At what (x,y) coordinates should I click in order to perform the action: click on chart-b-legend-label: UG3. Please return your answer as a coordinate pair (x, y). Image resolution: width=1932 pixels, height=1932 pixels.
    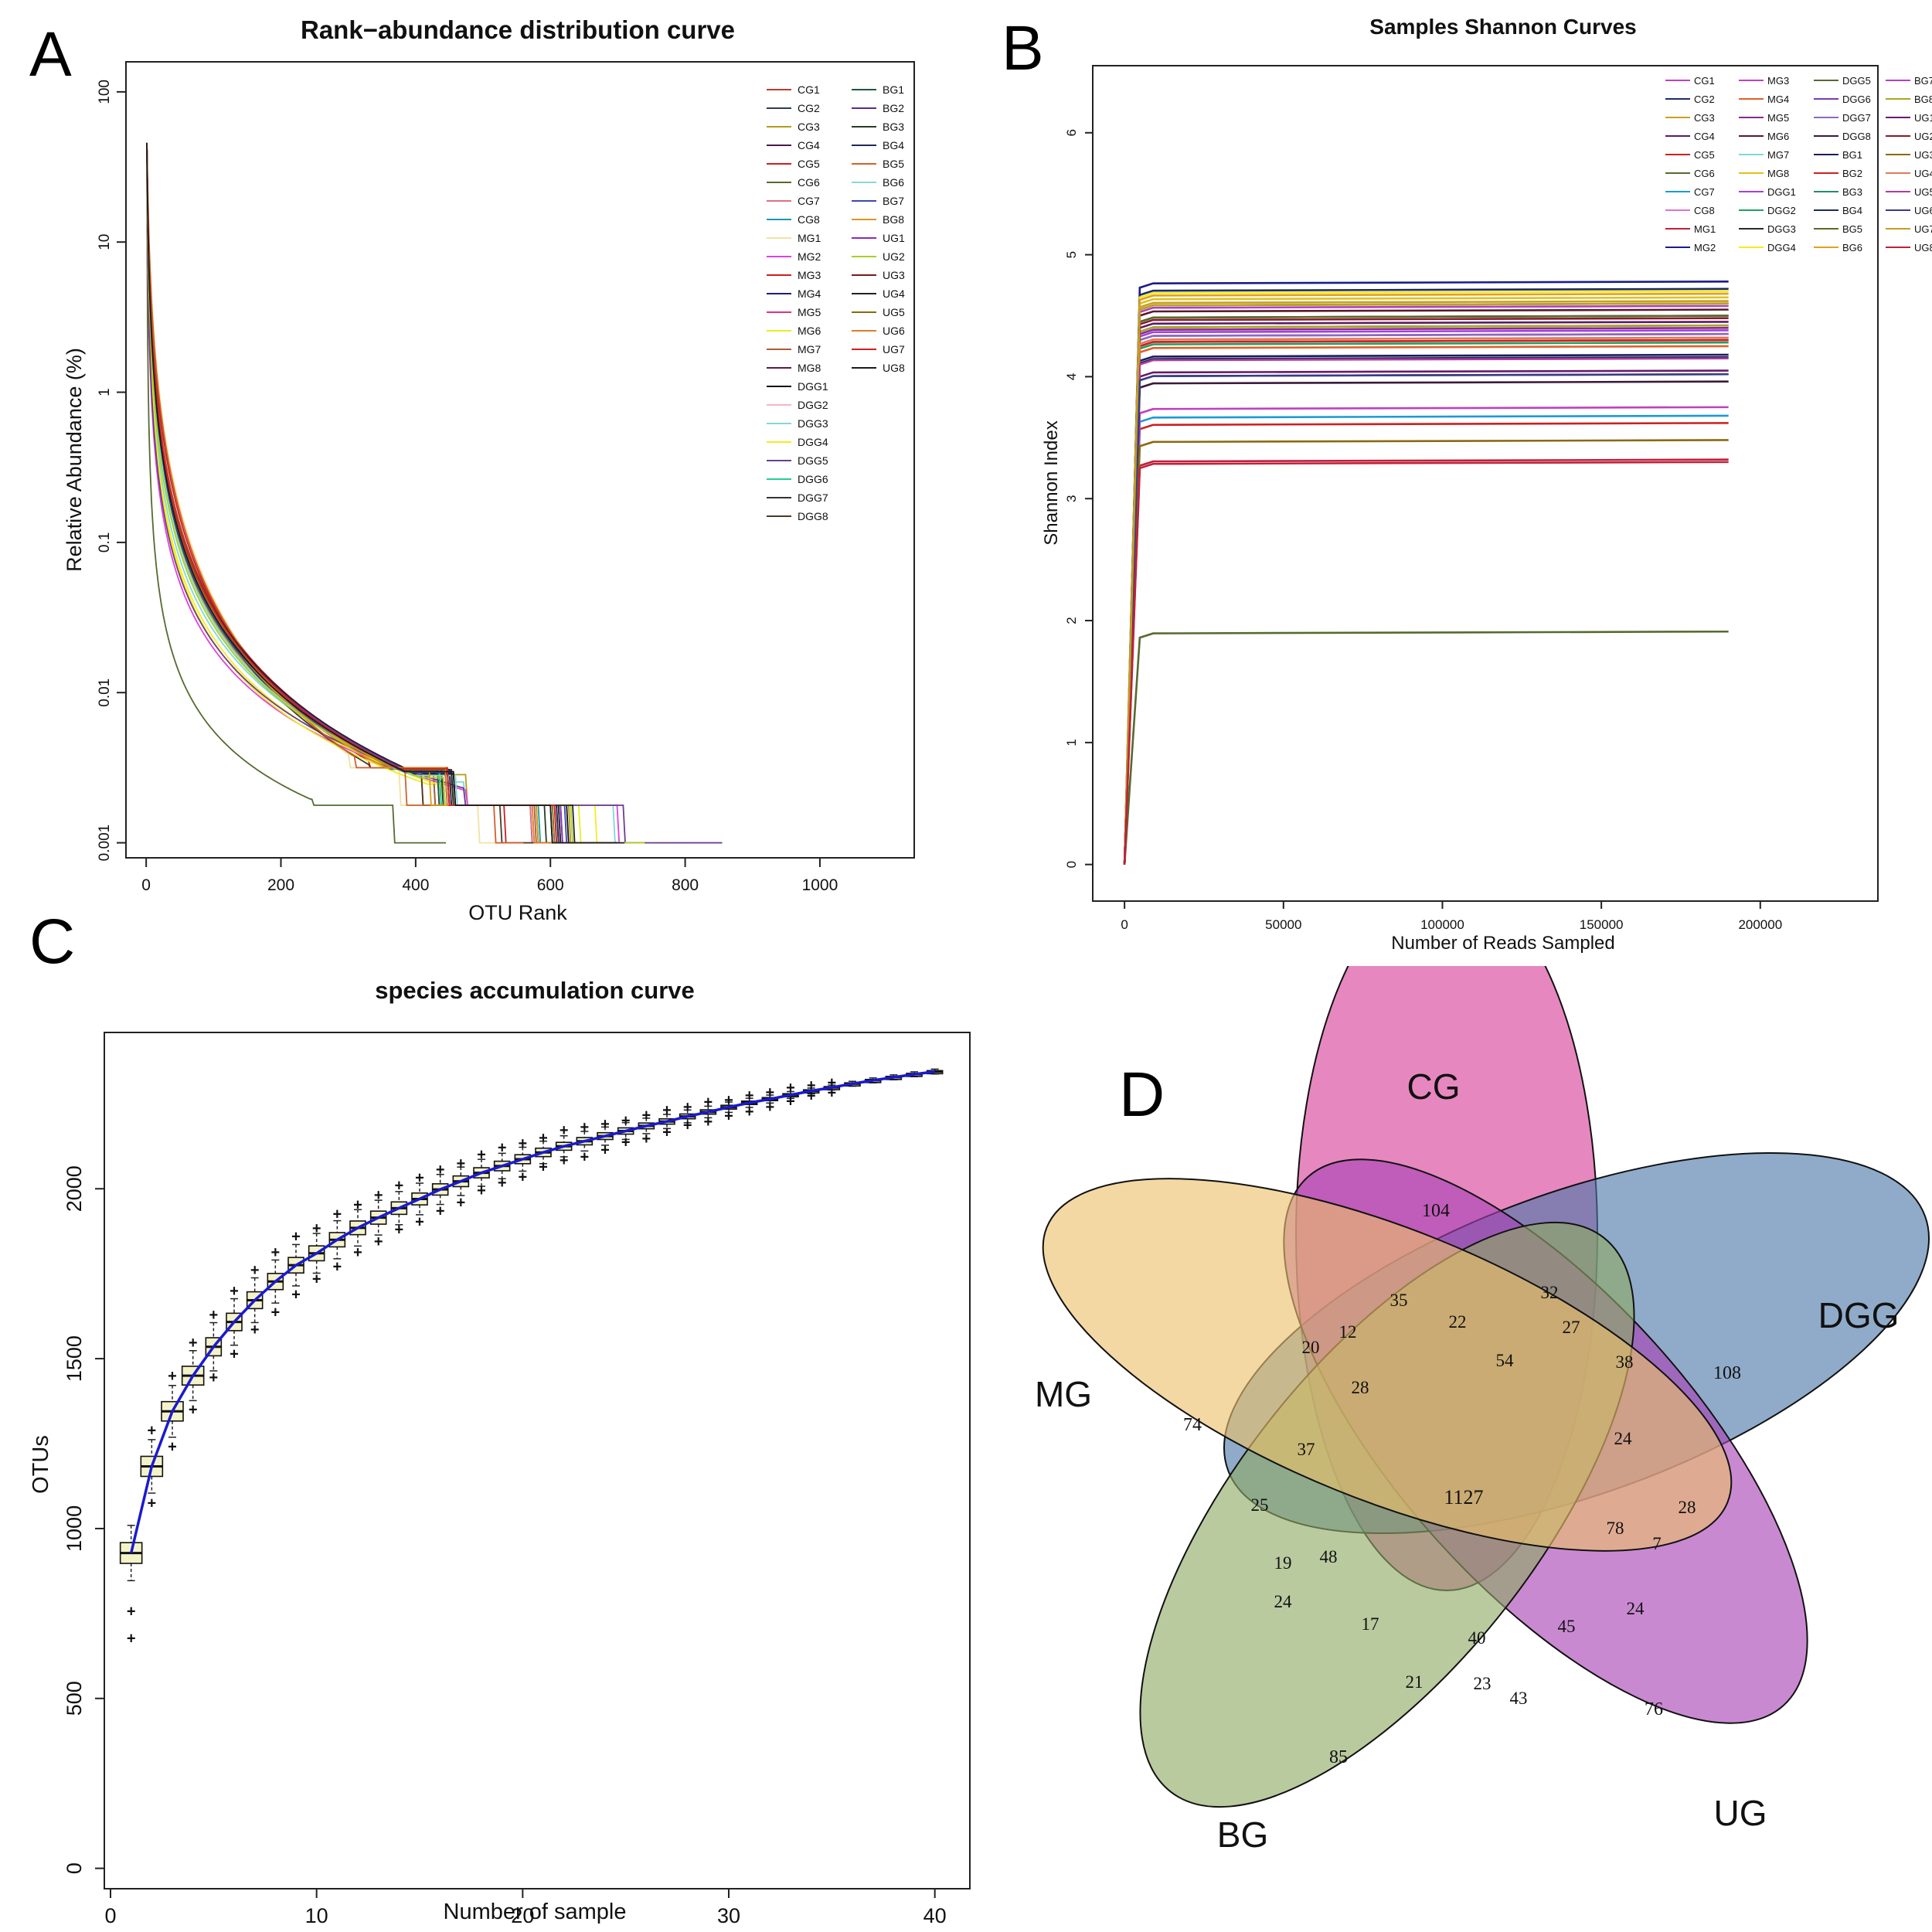
    Looking at the image, I should click on (1923, 155).